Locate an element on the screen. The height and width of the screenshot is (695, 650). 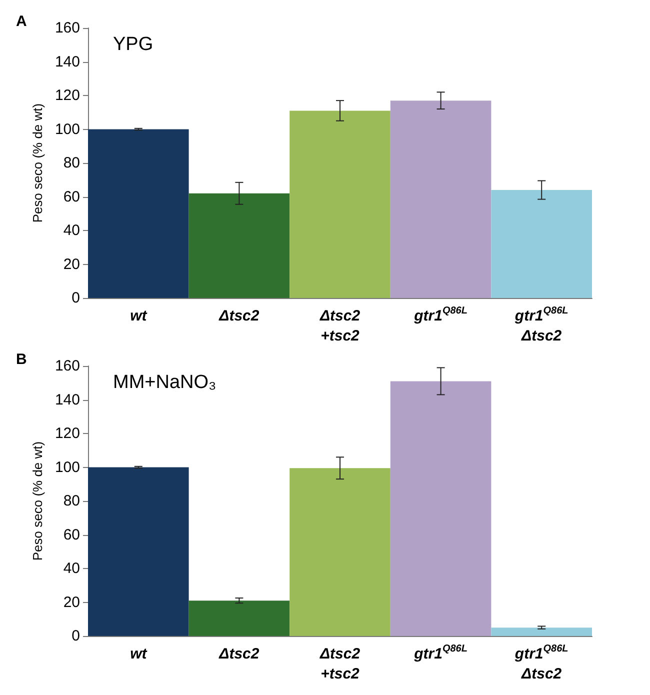
text: A is located at coordinates (21, 21).